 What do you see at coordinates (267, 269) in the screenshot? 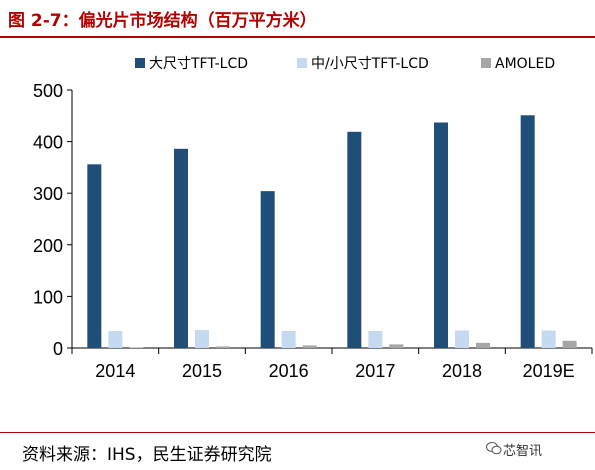
I see `bar-large-2016` at bounding box center [267, 269].